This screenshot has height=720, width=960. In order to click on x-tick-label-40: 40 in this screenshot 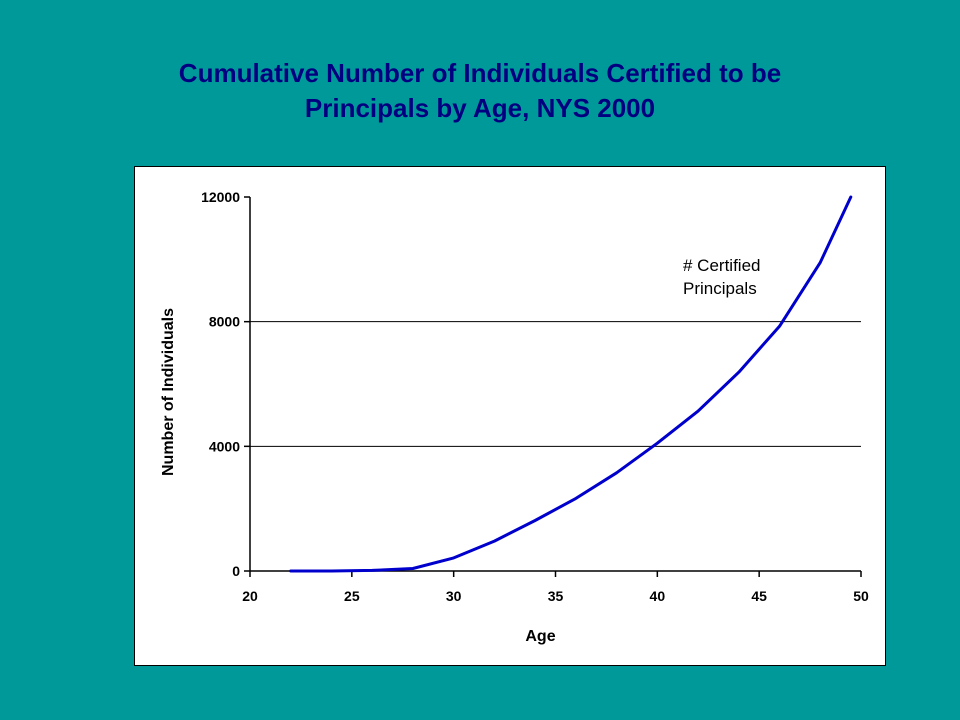, I will do `click(658, 596)`.